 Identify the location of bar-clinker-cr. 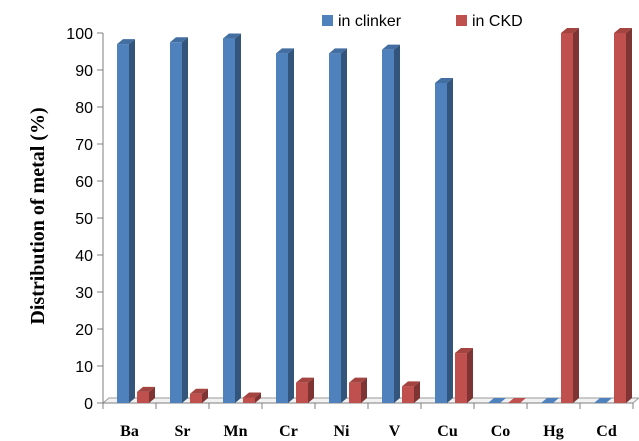
(285, 225).